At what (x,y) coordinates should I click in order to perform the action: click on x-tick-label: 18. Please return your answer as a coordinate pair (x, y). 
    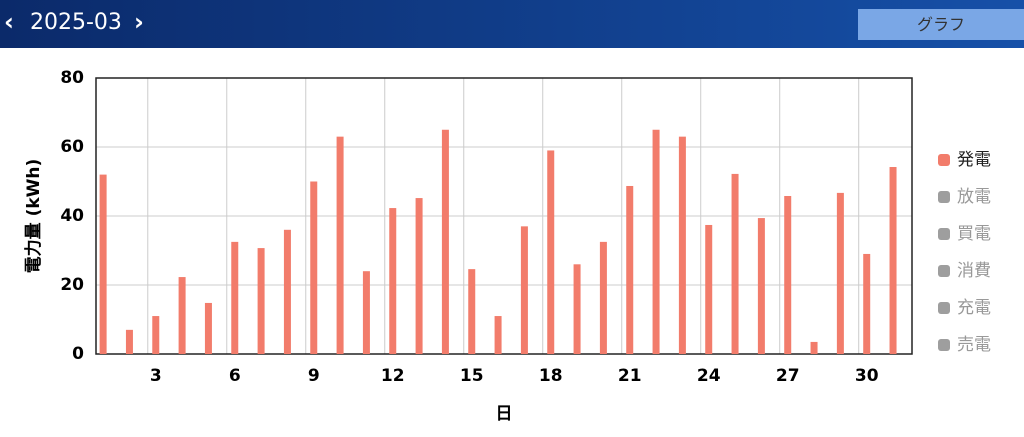
    Looking at the image, I should click on (551, 376).